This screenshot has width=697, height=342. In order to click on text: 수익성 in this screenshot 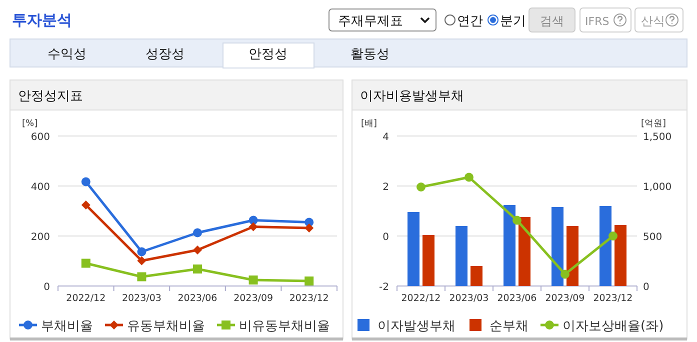, I will do `click(67, 54)`.